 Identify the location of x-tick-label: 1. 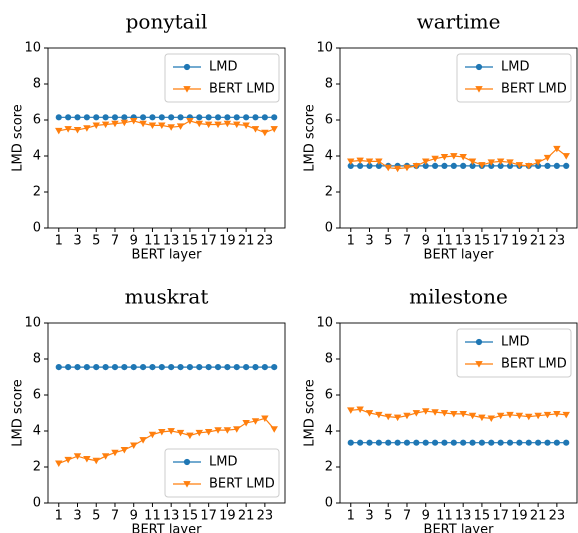
(59, 241).